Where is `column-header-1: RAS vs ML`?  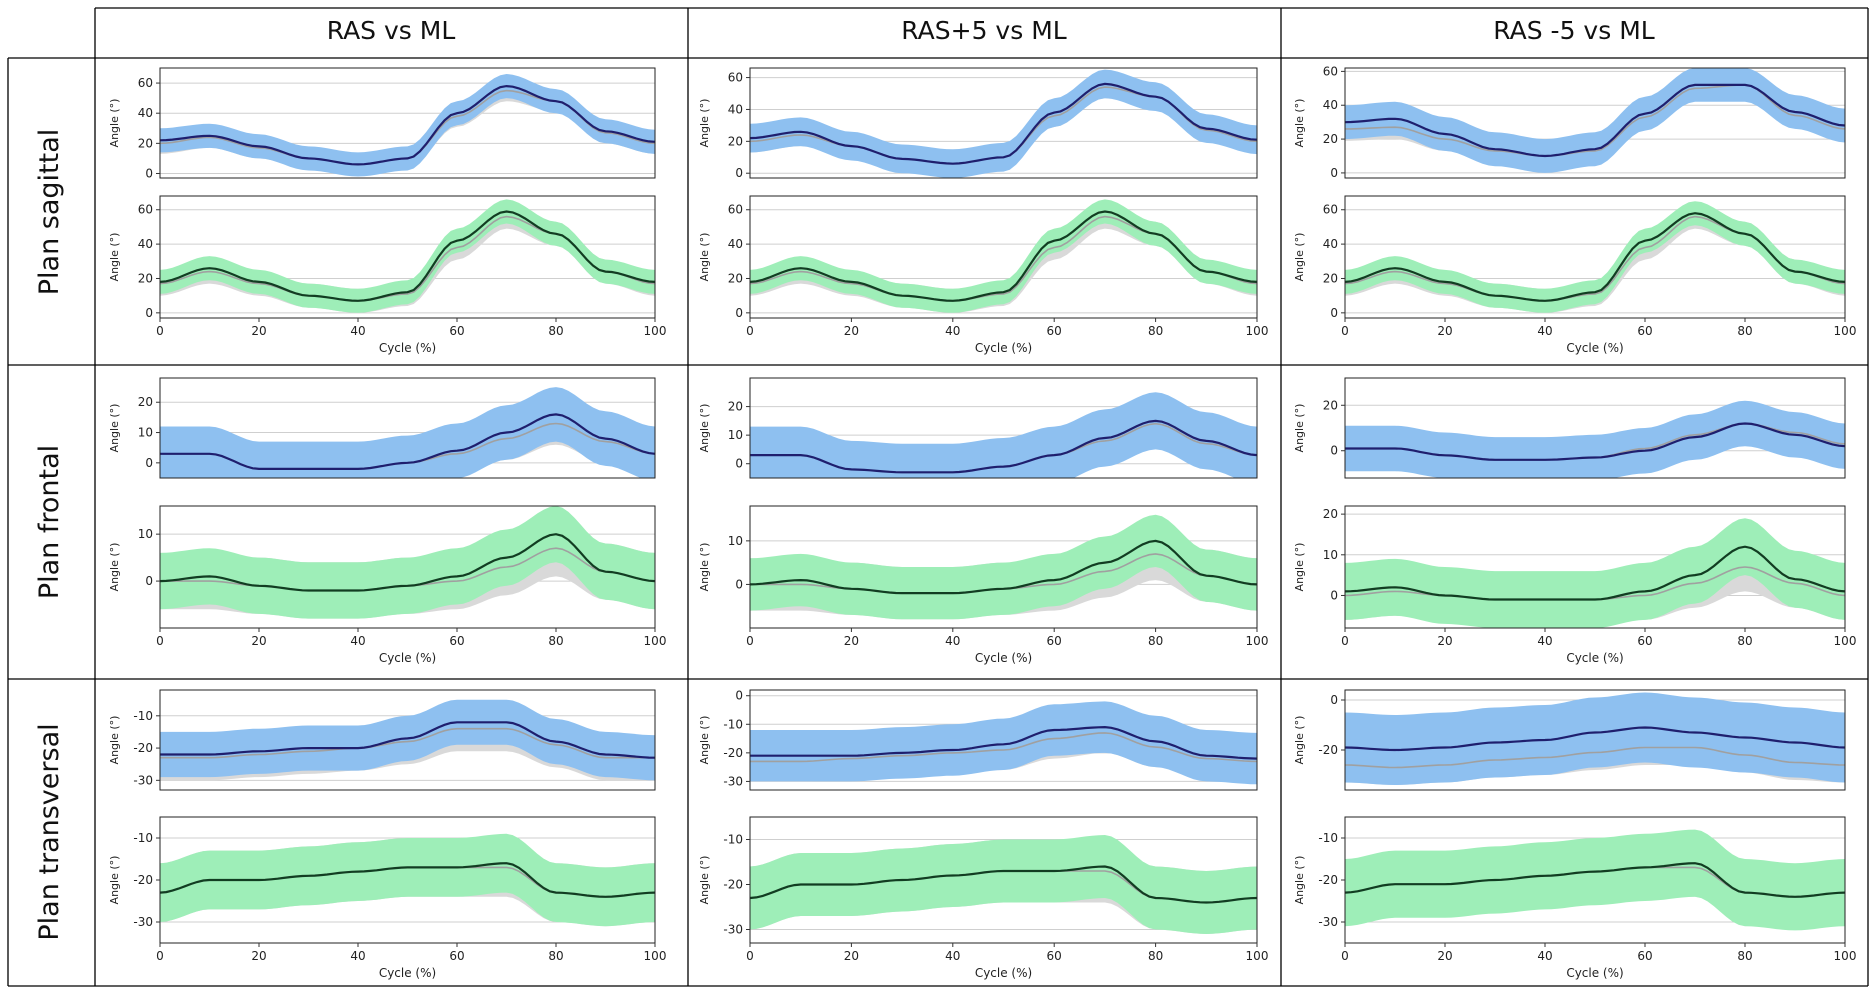 column-header-1: RAS vs ML is located at coordinates (391, 30).